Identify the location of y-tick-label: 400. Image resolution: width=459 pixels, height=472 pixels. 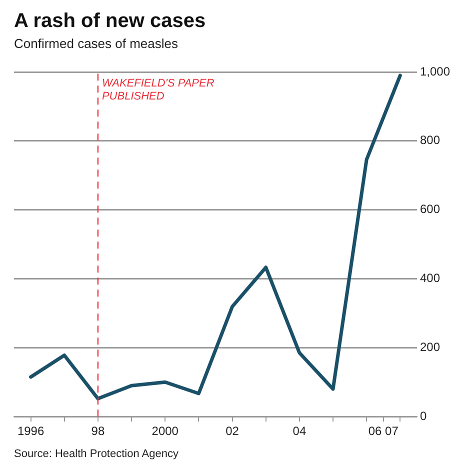
(430, 278).